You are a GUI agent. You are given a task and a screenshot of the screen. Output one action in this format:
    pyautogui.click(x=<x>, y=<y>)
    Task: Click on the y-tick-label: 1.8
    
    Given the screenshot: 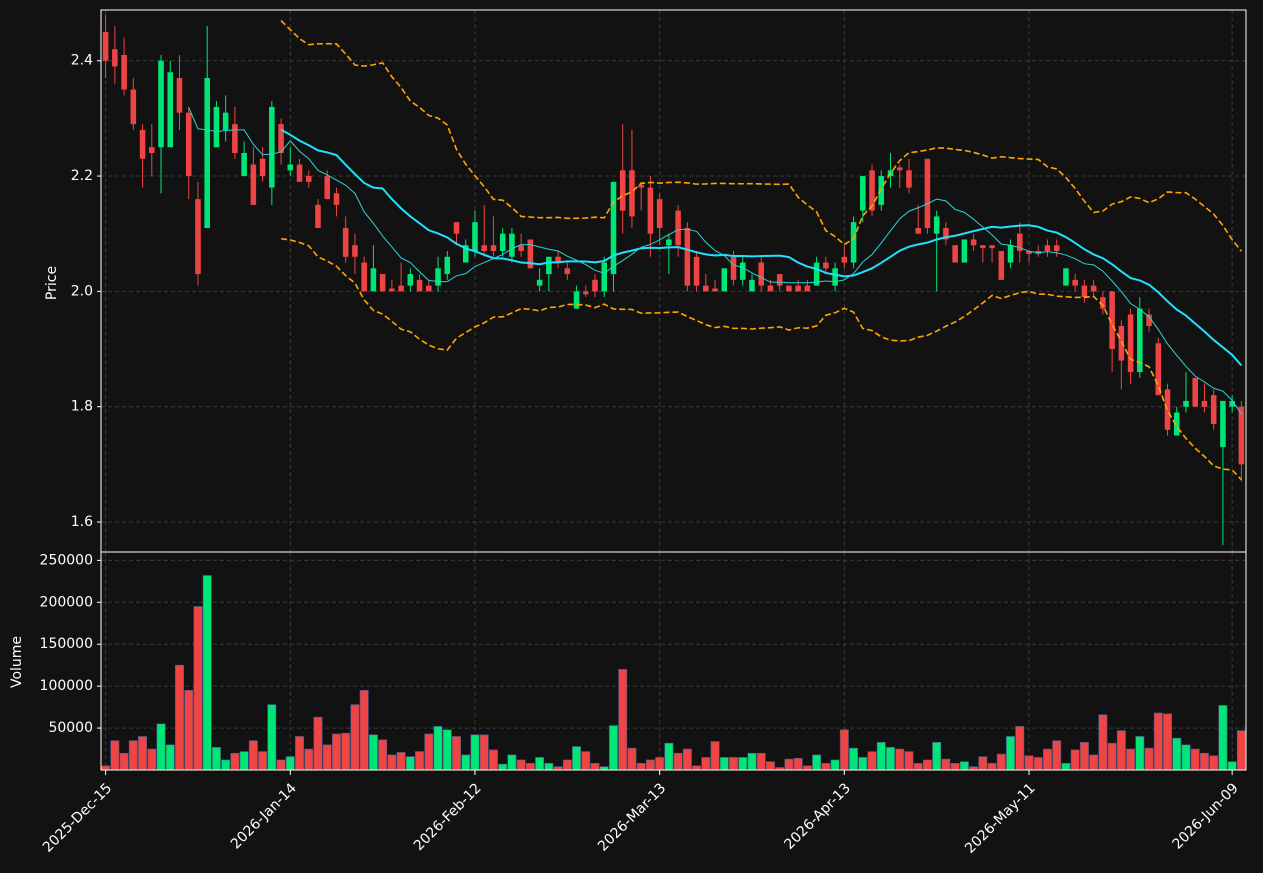 What is the action you would take?
    pyautogui.click(x=82, y=407)
    